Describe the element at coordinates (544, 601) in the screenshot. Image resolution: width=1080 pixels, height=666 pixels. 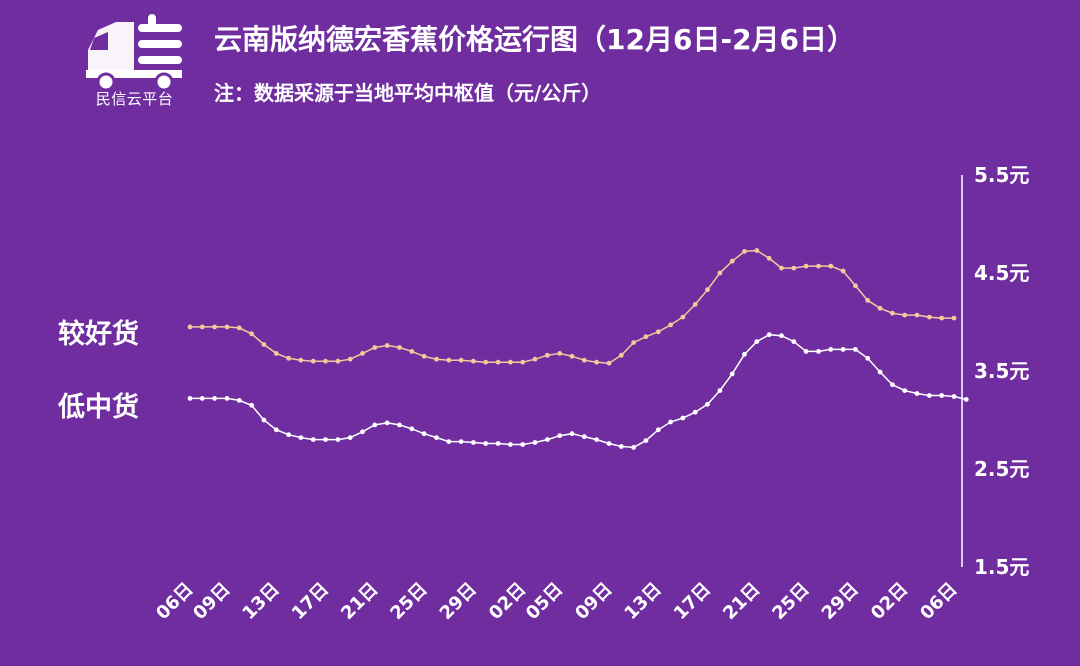
I see `x-tick-label: 05日` at that location.